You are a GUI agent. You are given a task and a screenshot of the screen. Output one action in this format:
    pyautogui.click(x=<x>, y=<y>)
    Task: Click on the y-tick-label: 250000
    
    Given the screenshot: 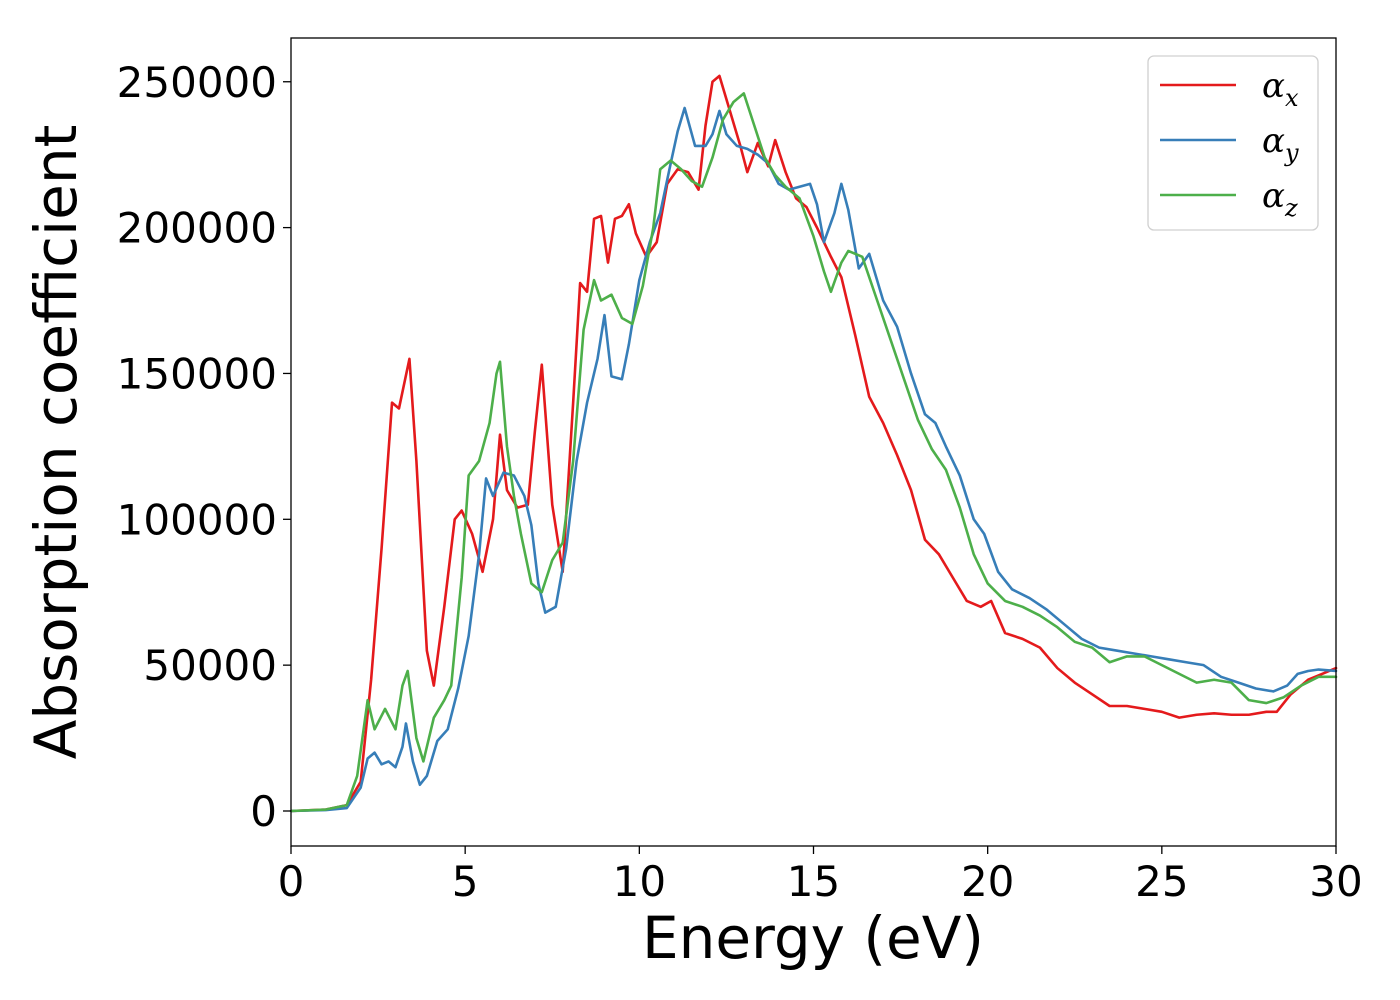 What is the action you would take?
    pyautogui.click(x=197, y=82)
    